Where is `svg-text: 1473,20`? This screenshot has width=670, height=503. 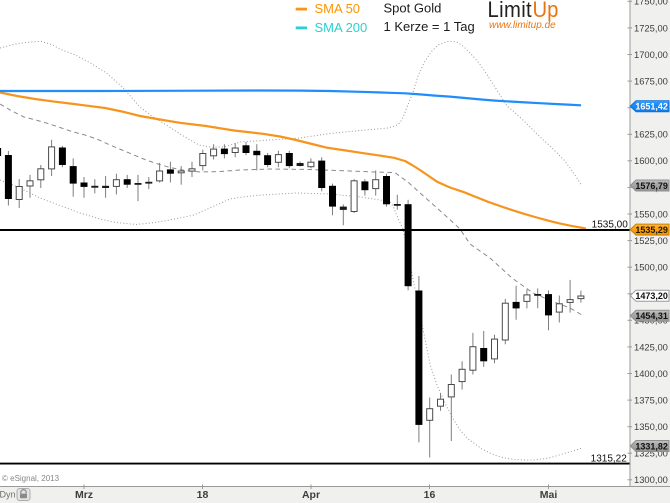 svg-text: 1473,20 is located at coordinates (651, 296).